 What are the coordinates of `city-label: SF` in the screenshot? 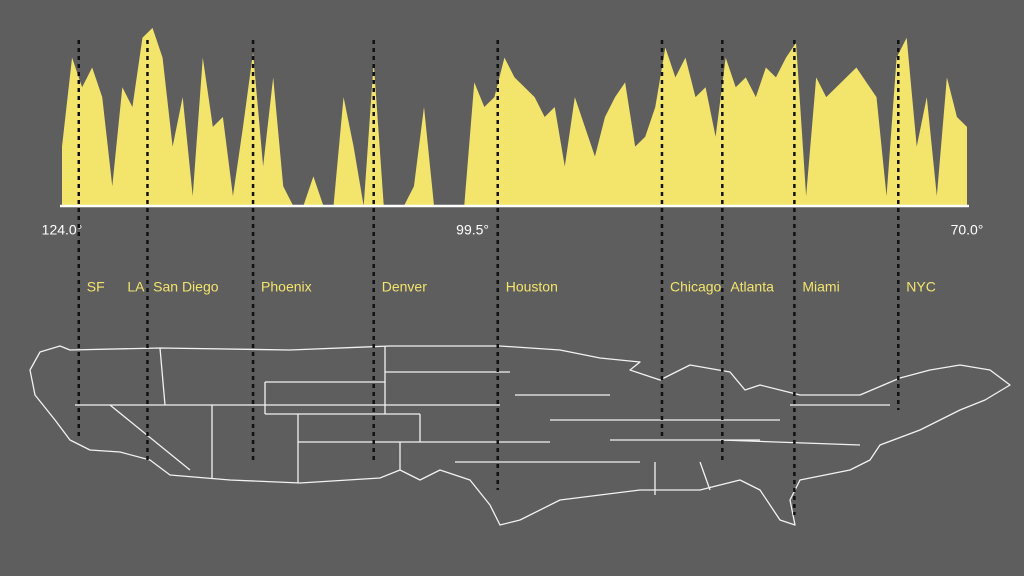 It's located at (96, 287).